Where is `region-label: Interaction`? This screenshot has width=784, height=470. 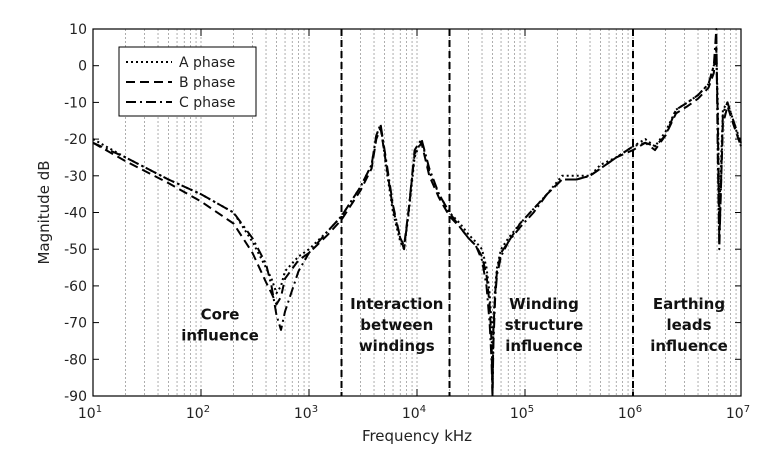 region-label: Interaction is located at coordinates (396, 304).